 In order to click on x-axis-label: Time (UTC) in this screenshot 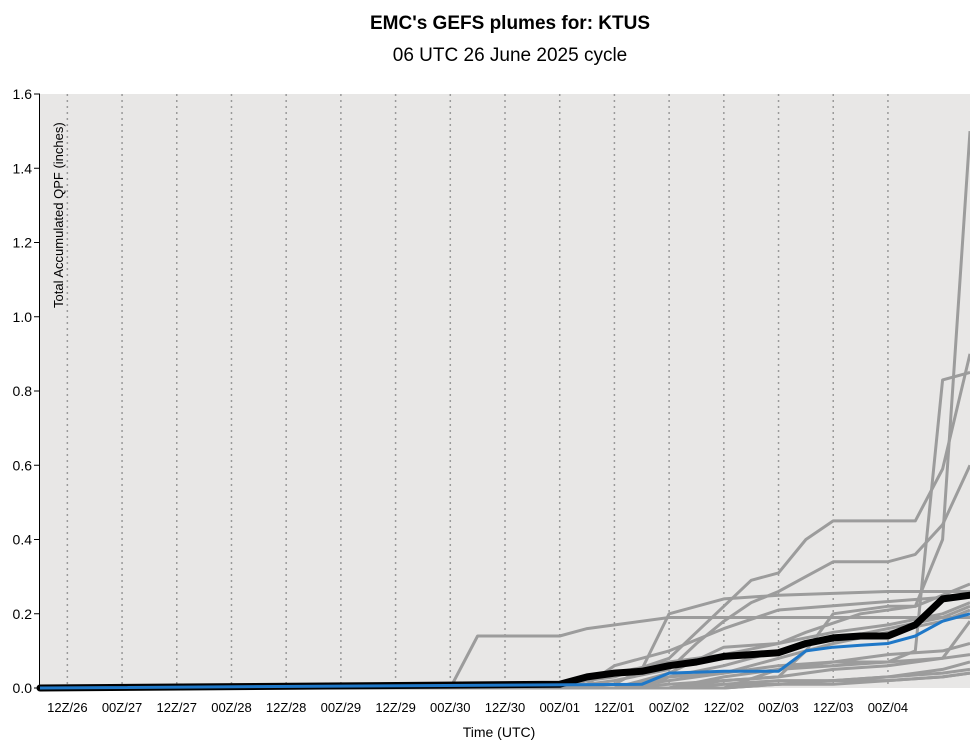, I will do `click(499, 732)`.